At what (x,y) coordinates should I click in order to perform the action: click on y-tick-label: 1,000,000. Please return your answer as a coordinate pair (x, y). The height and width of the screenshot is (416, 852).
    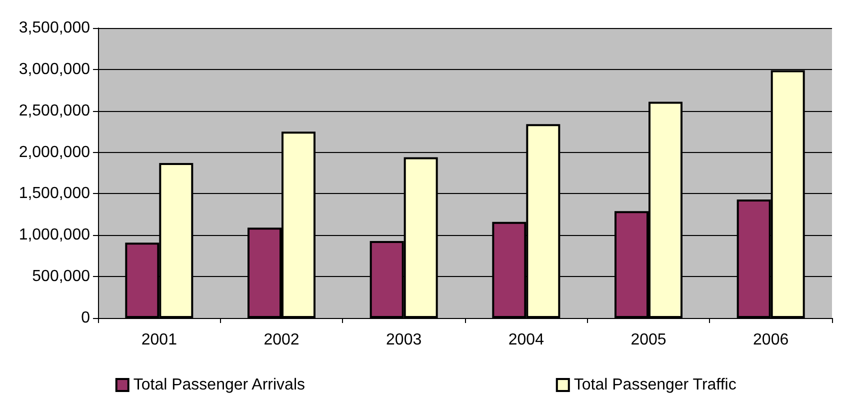
    Looking at the image, I should click on (54, 235).